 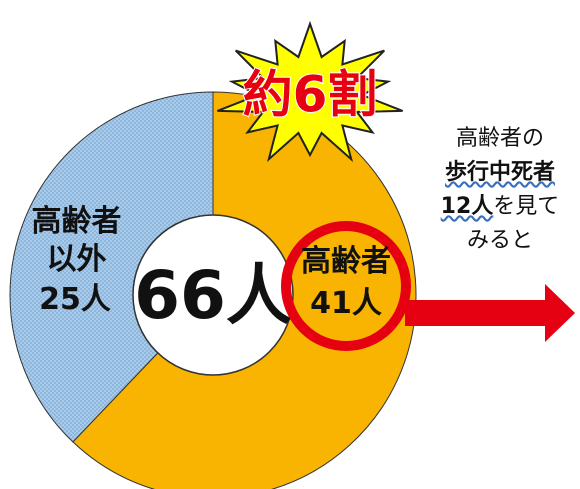 I want to click on value-label: 41人, so click(x=346, y=303).